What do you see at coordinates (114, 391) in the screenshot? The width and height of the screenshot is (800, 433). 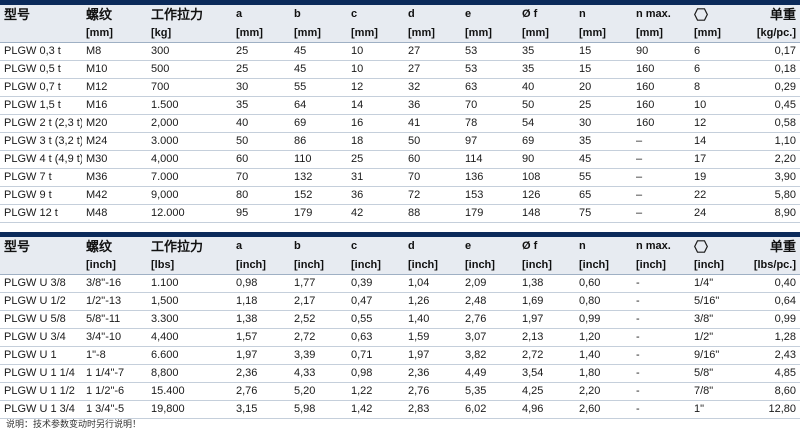 I see `value-cell: 1 1/2"-6` at bounding box center [114, 391].